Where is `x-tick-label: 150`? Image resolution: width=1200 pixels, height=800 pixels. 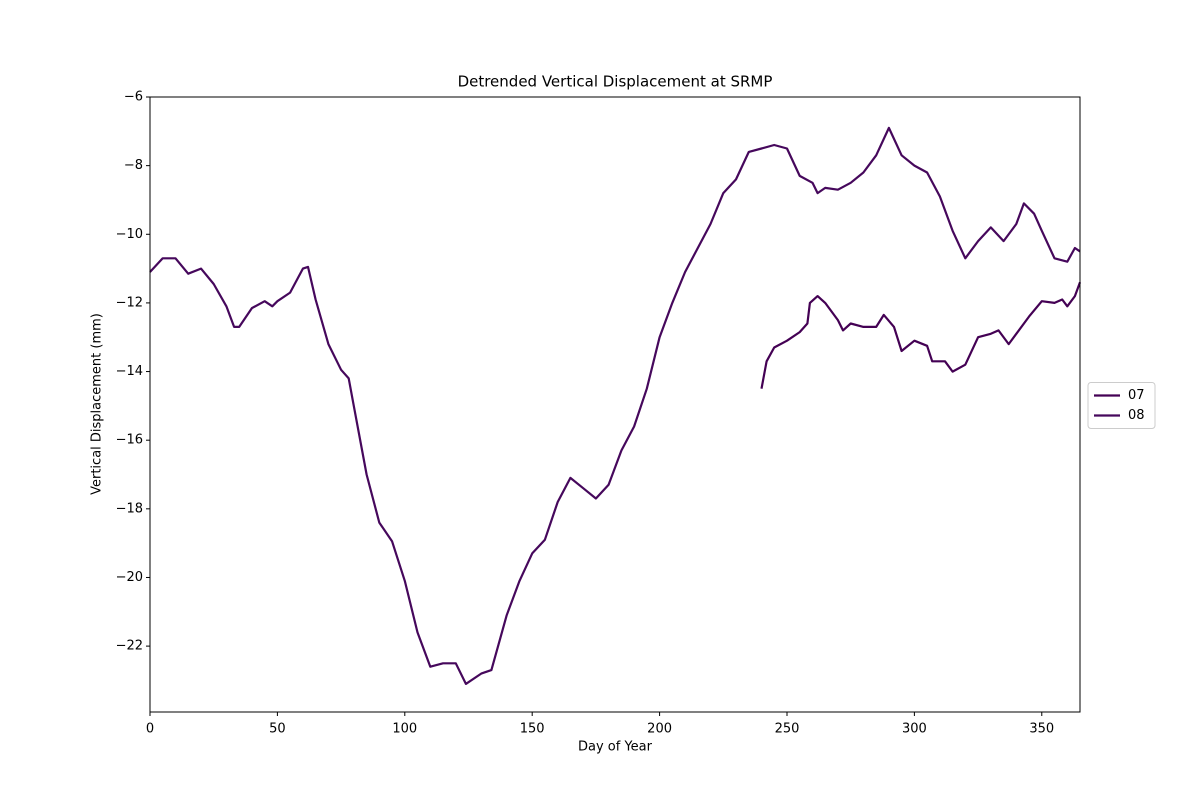 x-tick-label: 150 is located at coordinates (532, 729).